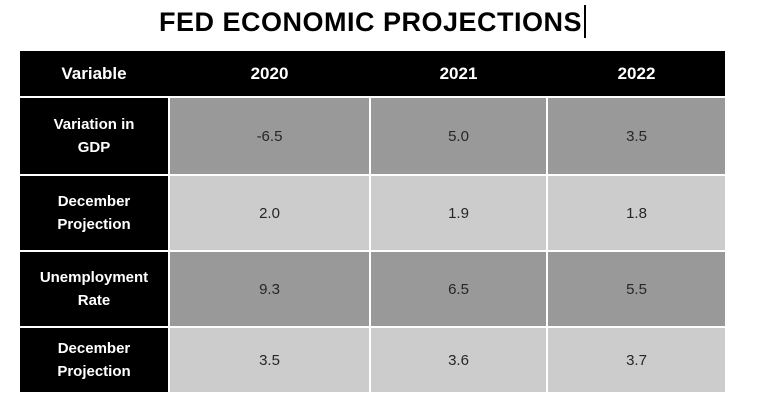 This screenshot has width=759, height=407. I want to click on cell-unemp-2021: 6.5, so click(458, 289).